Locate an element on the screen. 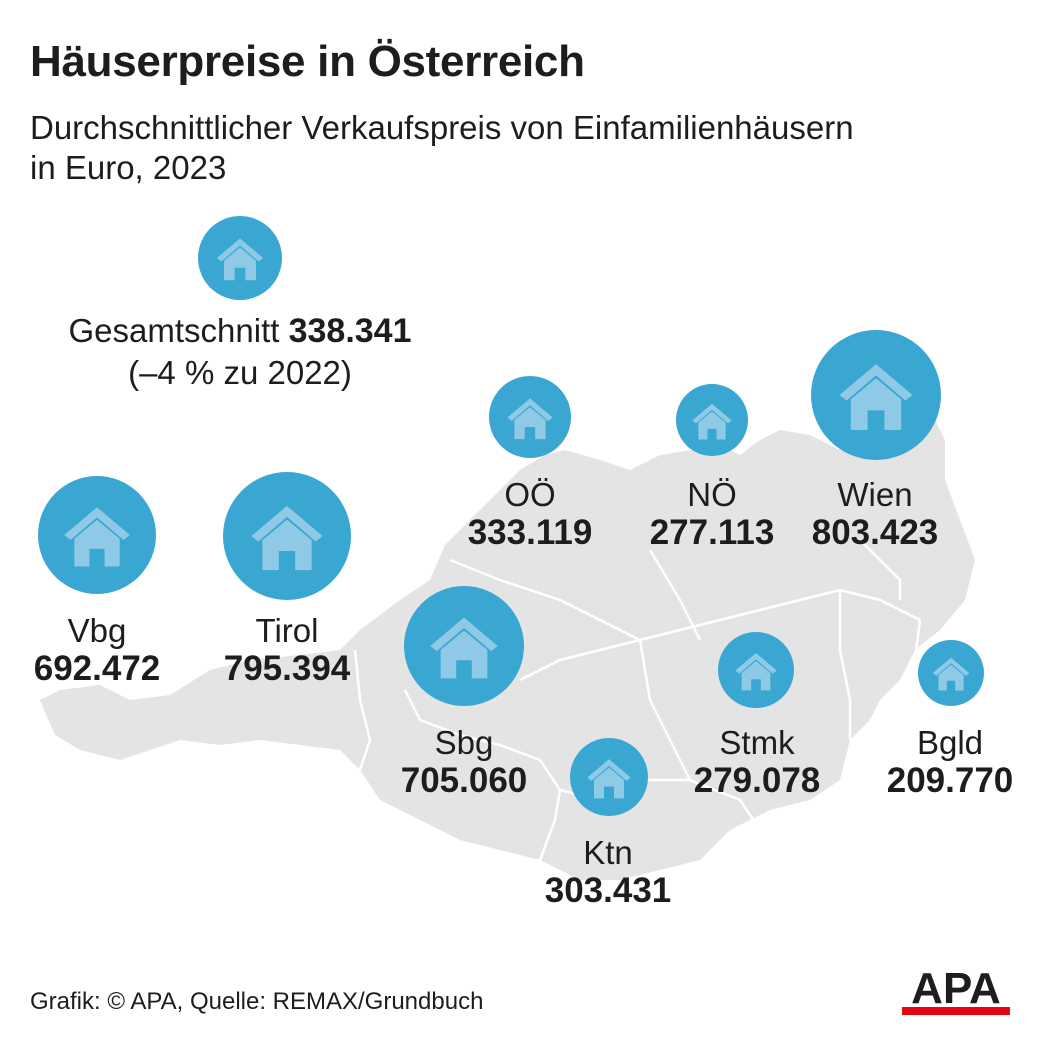  region-name-tirol: Tirol is located at coordinates (287, 630).